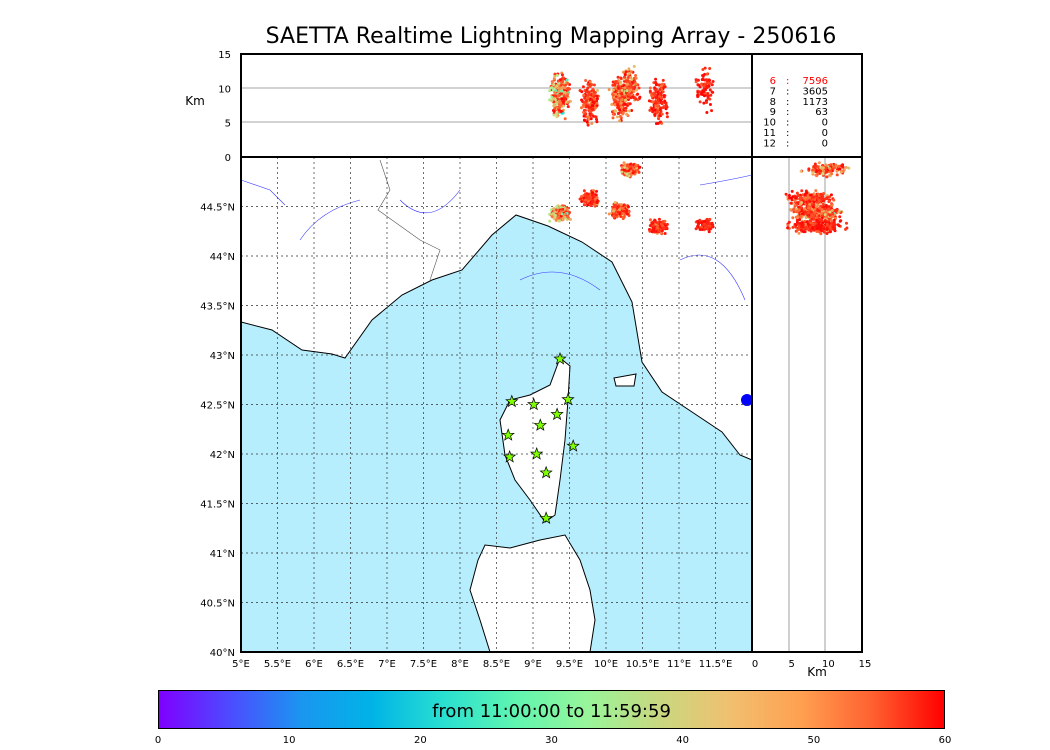 The width and height of the screenshot is (1050, 750). What do you see at coordinates (222, 554) in the screenshot?
I see `lat-tick-label: 41°N` at bounding box center [222, 554].